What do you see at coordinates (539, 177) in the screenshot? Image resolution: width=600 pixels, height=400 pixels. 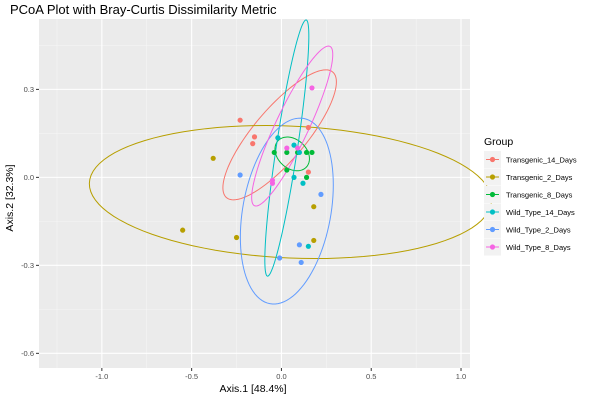 I see `legend-label-transgenic-2-days: Transgenic_2_Days` at bounding box center [539, 177].